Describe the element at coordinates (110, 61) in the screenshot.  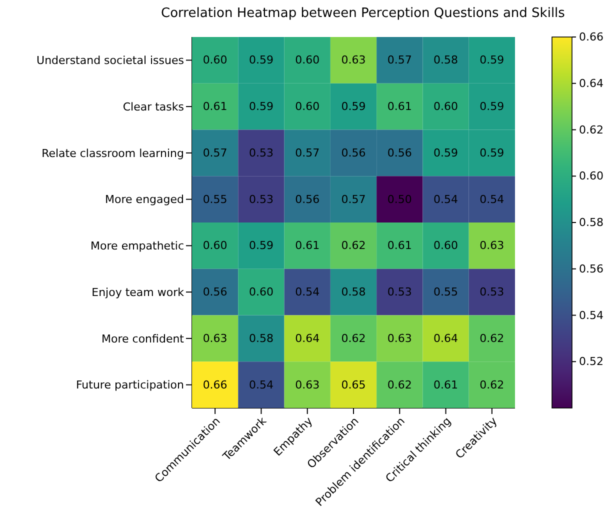
I see `y-tick-label: Understand societal issues` at that location.